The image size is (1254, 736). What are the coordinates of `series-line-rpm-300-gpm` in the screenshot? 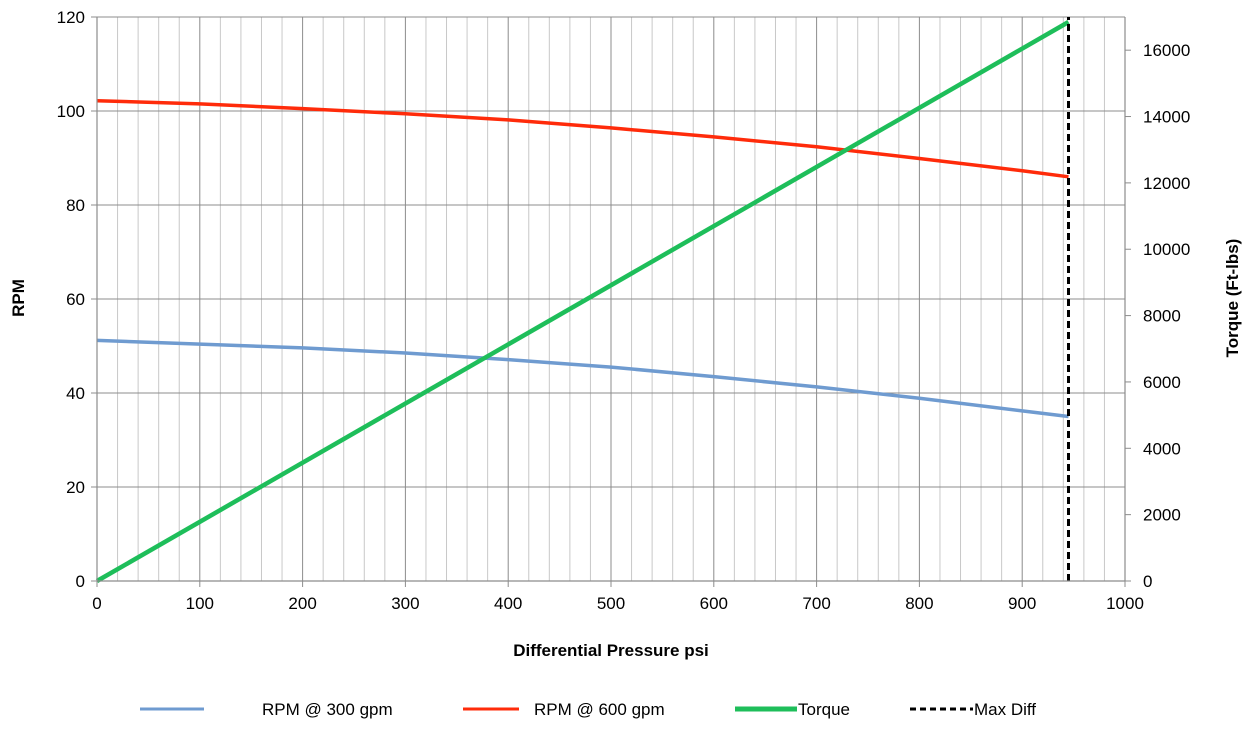 It's located at (582, 378).